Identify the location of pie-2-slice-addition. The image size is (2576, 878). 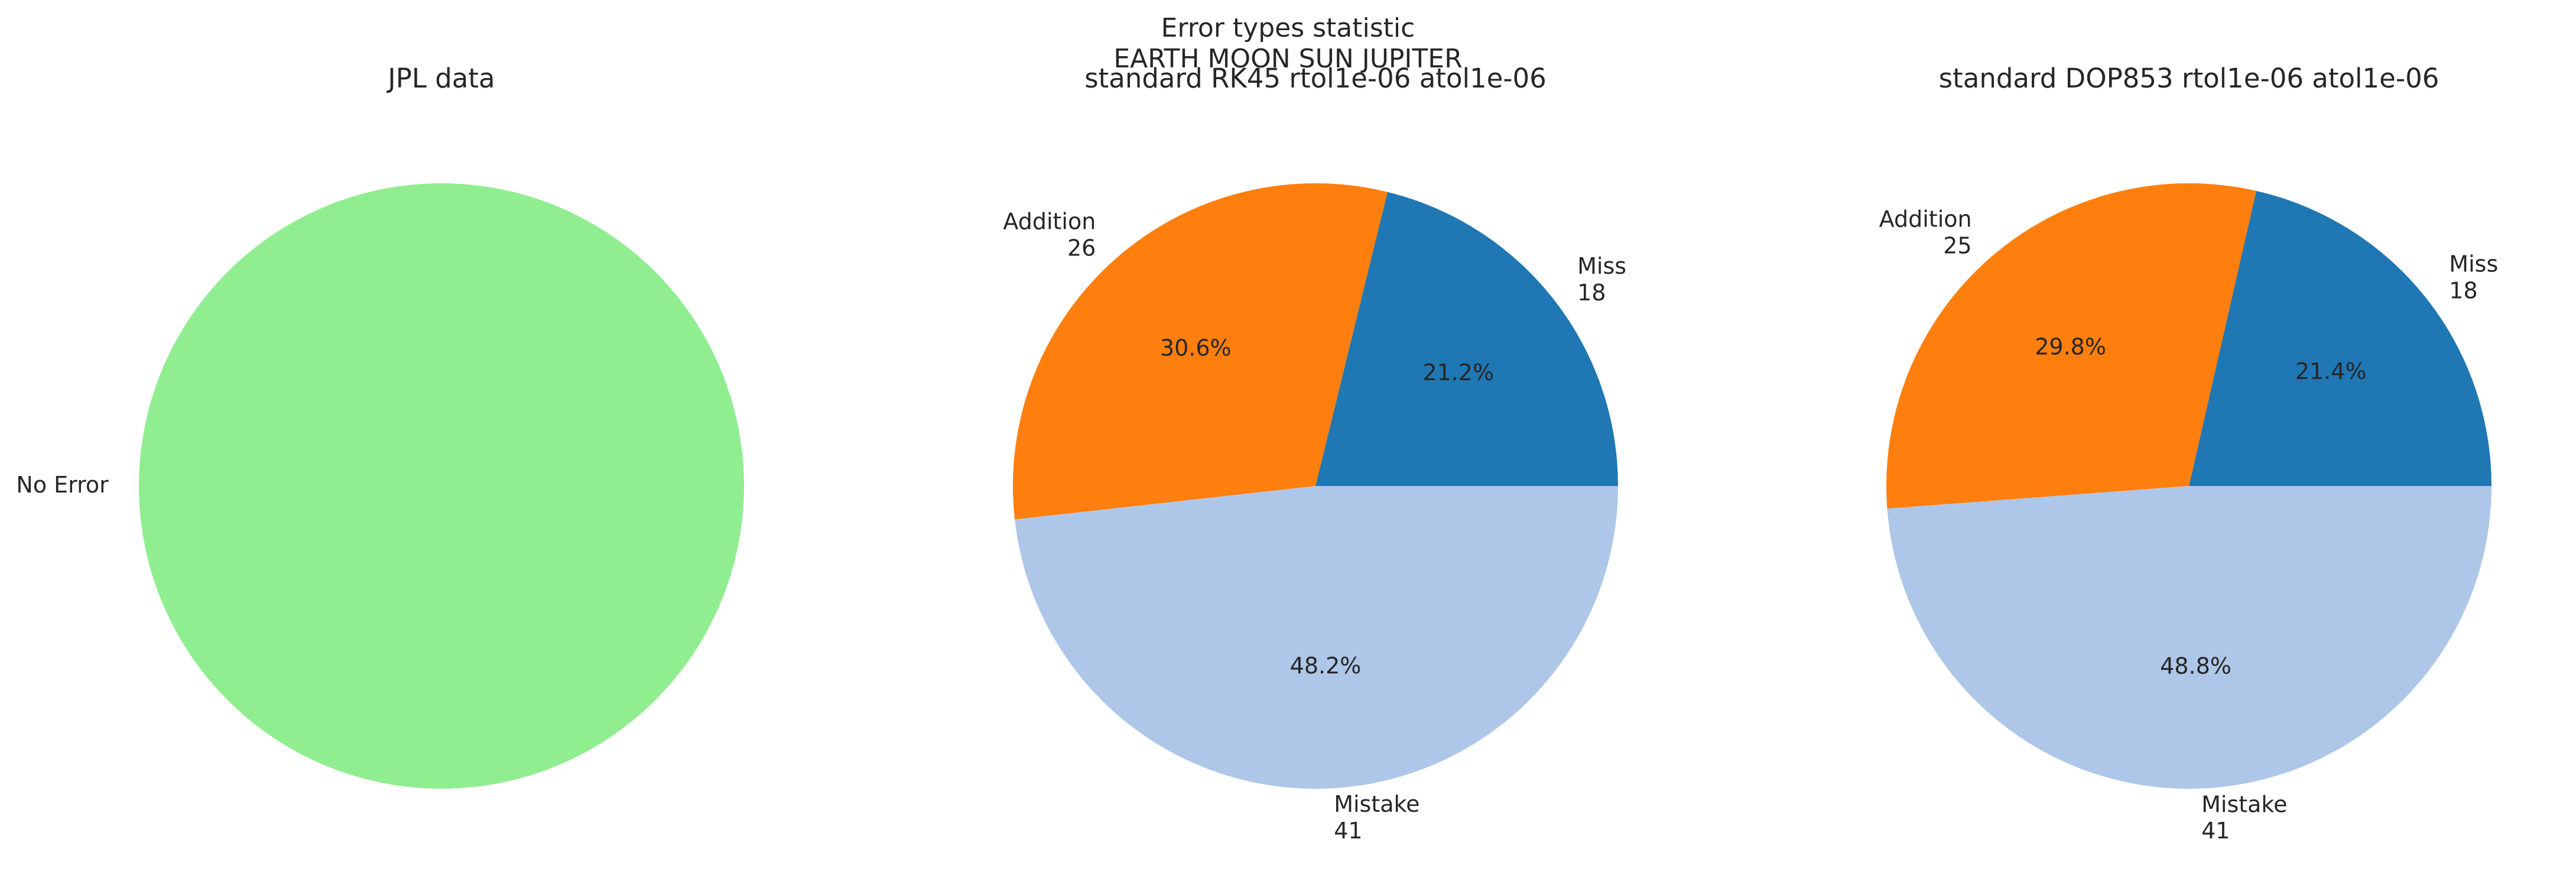
(1200, 351).